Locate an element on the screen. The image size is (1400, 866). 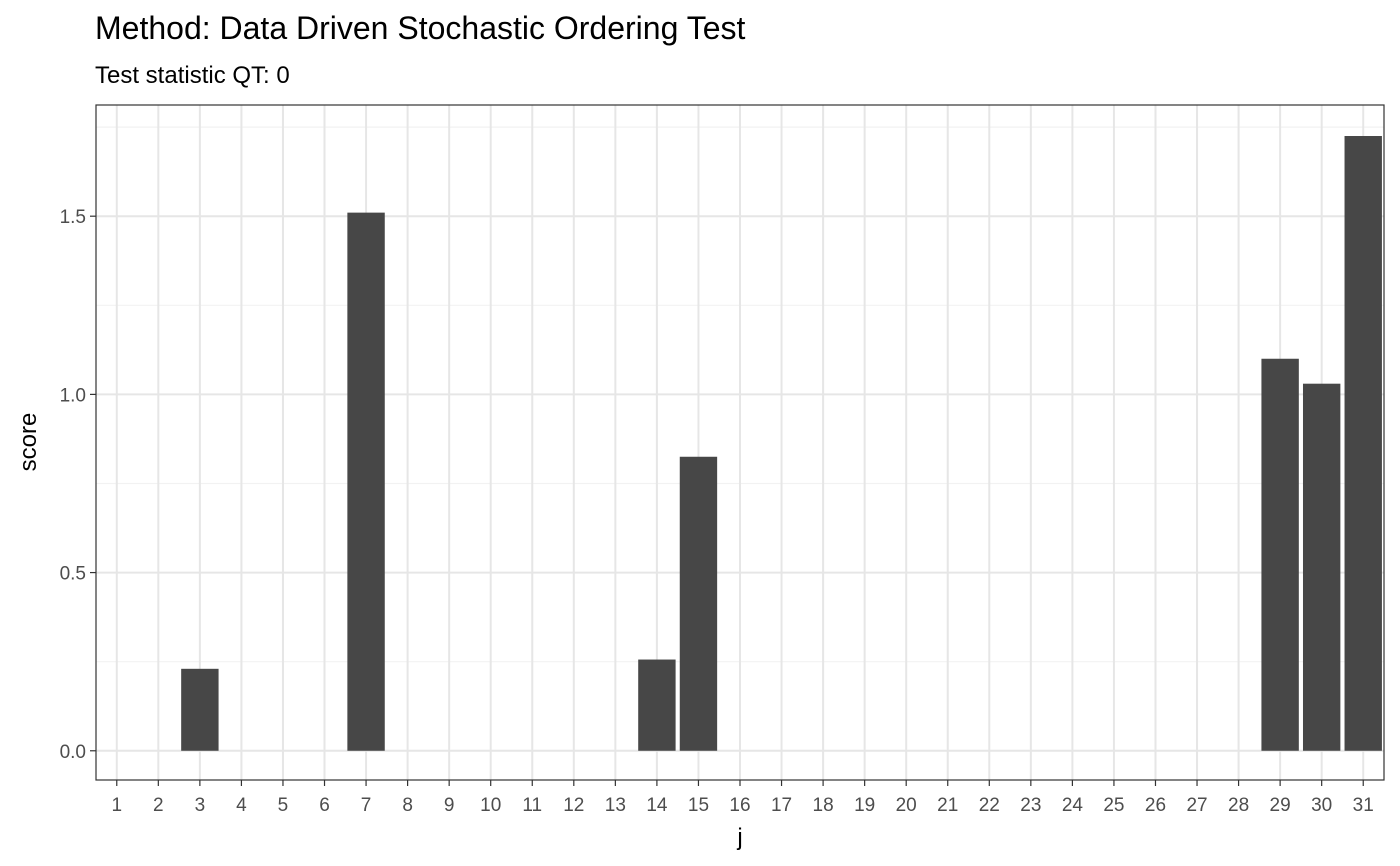
x-tick-label: 27 is located at coordinates (1196, 805).